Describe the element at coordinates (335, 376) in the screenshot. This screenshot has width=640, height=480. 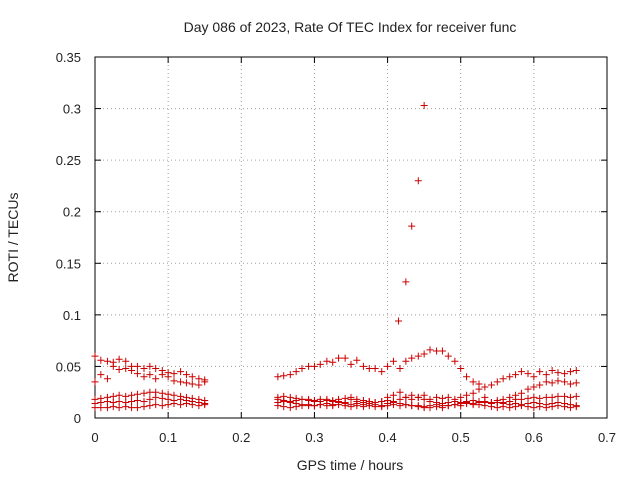
I see `series-sat-A` at that location.